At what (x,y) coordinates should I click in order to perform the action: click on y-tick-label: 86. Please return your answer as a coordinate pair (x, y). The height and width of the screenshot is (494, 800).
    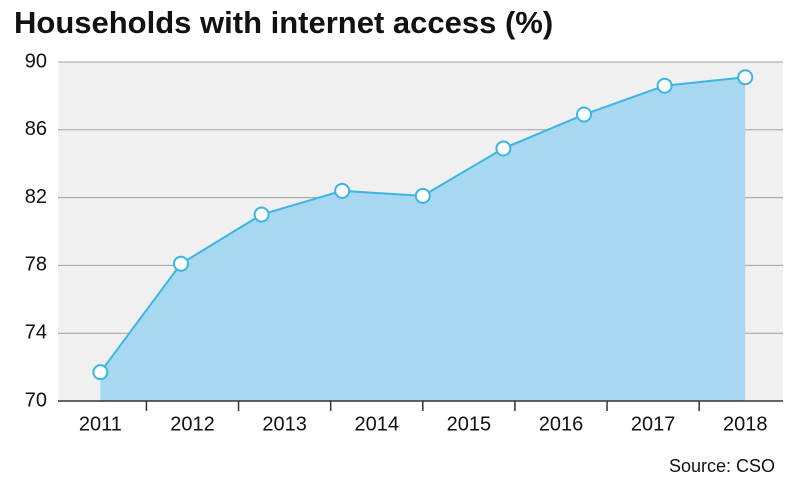
    Looking at the image, I should click on (36, 129).